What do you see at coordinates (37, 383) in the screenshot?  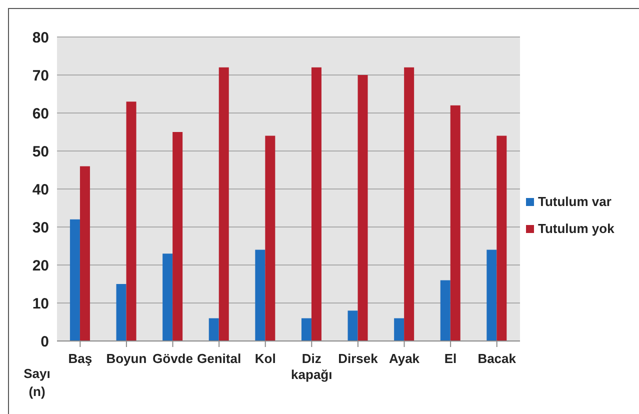 I see `y-axis-title: Sayı (n)` at bounding box center [37, 383].